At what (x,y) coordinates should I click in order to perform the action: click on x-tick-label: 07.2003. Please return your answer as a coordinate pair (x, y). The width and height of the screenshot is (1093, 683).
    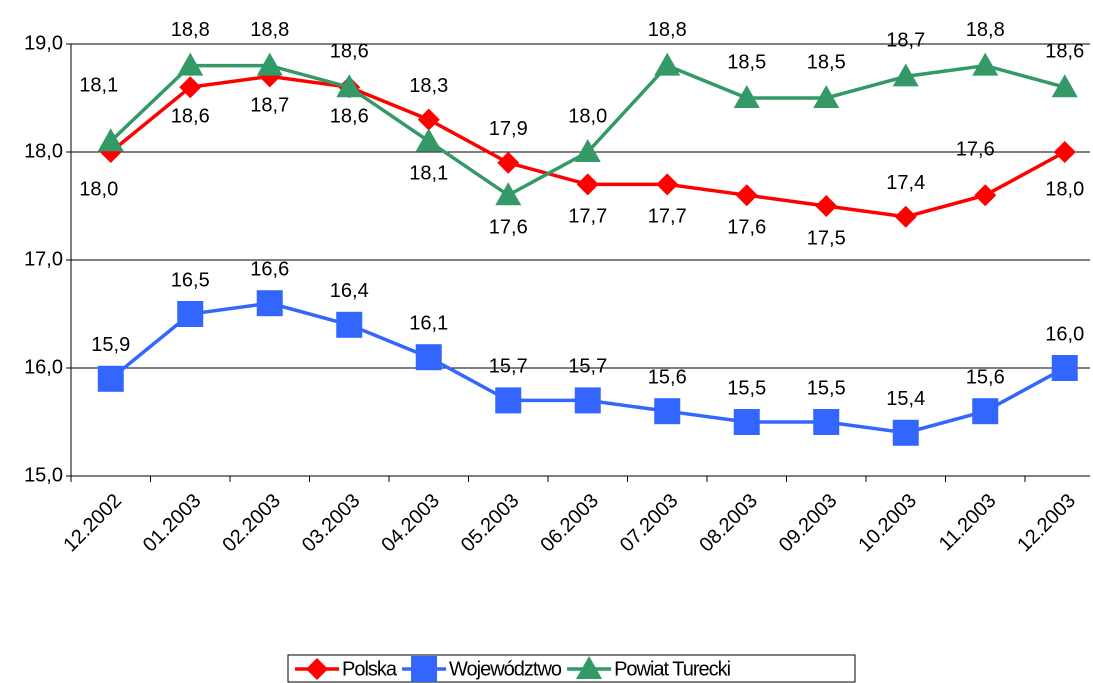
    Looking at the image, I should click on (649, 523).